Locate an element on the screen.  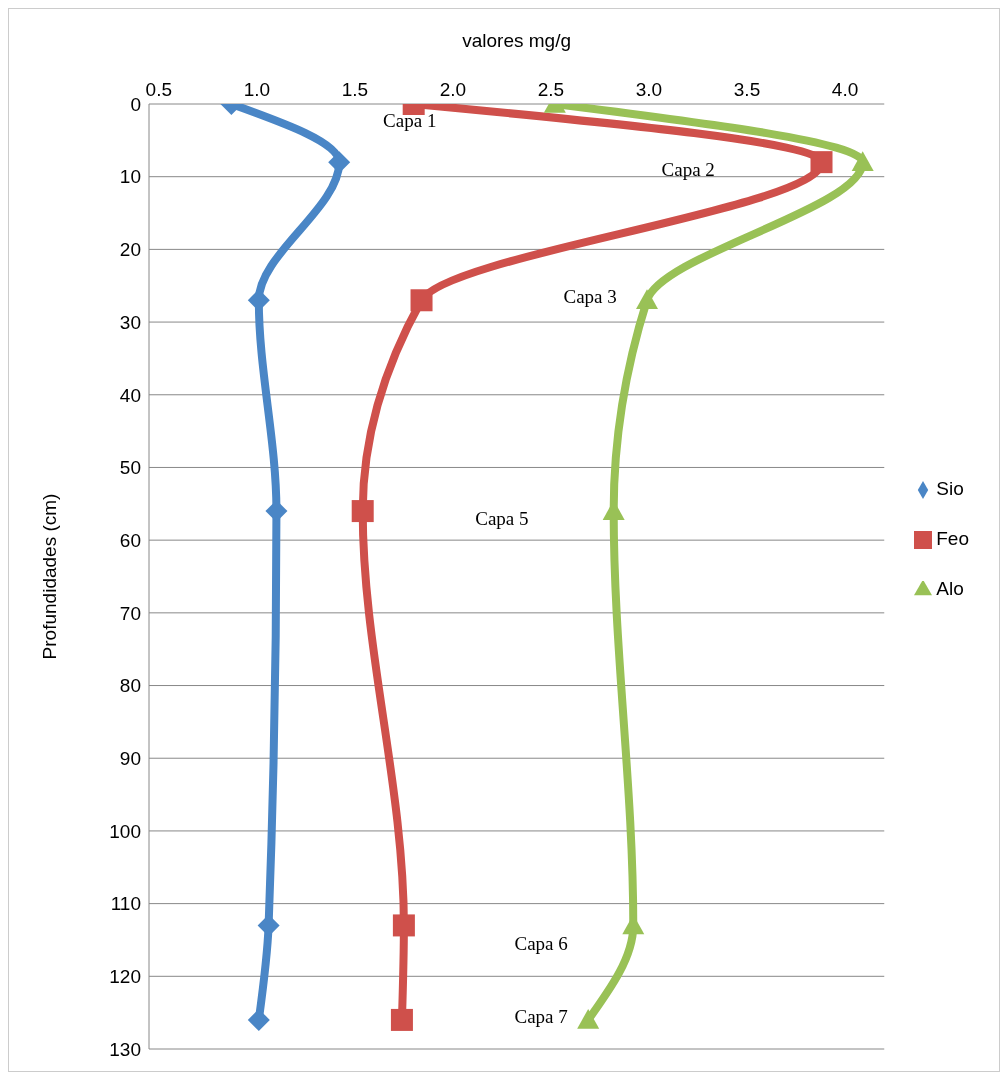
legend-label: Feo is located at coordinates (952, 538).